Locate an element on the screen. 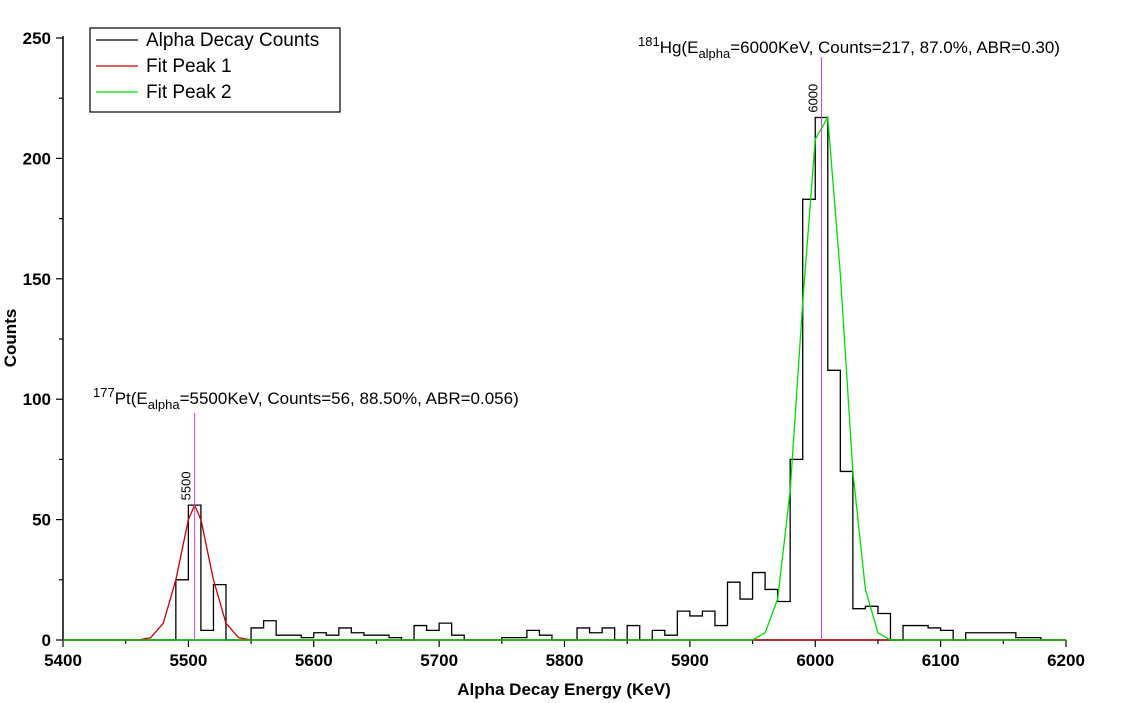  legend-box is located at coordinates (215, 70).